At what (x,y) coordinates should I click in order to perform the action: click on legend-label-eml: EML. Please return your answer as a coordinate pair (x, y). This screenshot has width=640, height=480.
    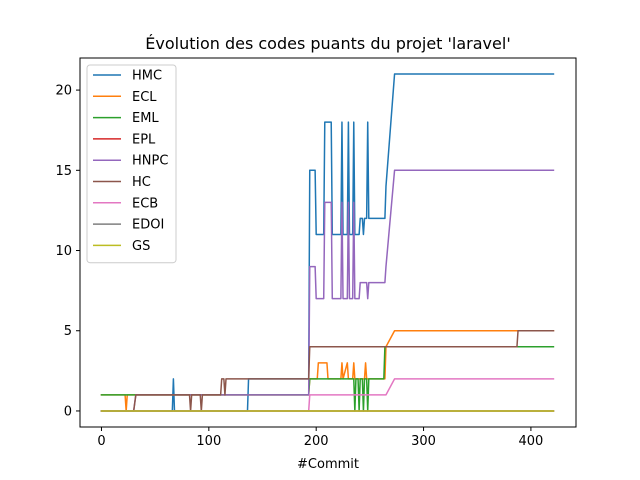
    Looking at the image, I should click on (145, 118).